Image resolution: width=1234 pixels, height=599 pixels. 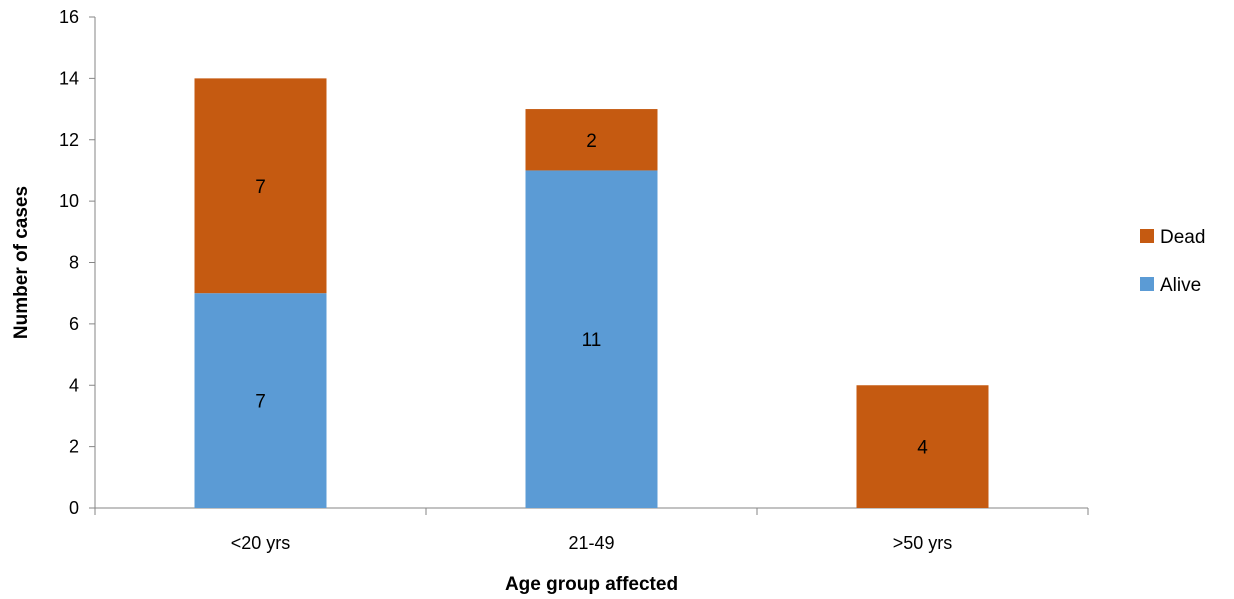 What do you see at coordinates (74, 508) in the screenshot?
I see `y-tick-label: 0` at bounding box center [74, 508].